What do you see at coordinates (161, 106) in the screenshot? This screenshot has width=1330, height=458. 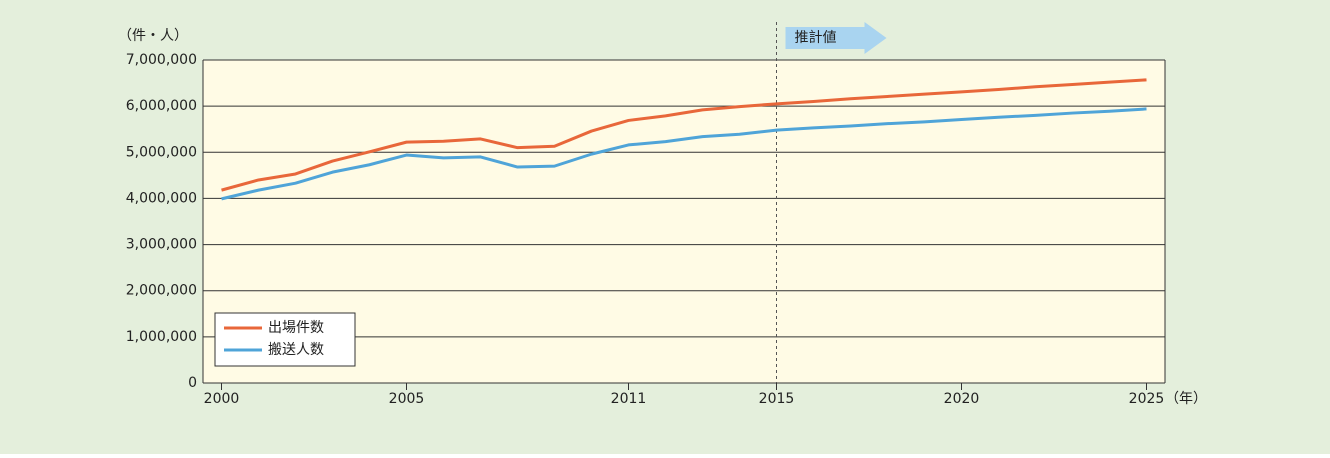 I see `y-tick-label: 6,000,000` at bounding box center [161, 106].